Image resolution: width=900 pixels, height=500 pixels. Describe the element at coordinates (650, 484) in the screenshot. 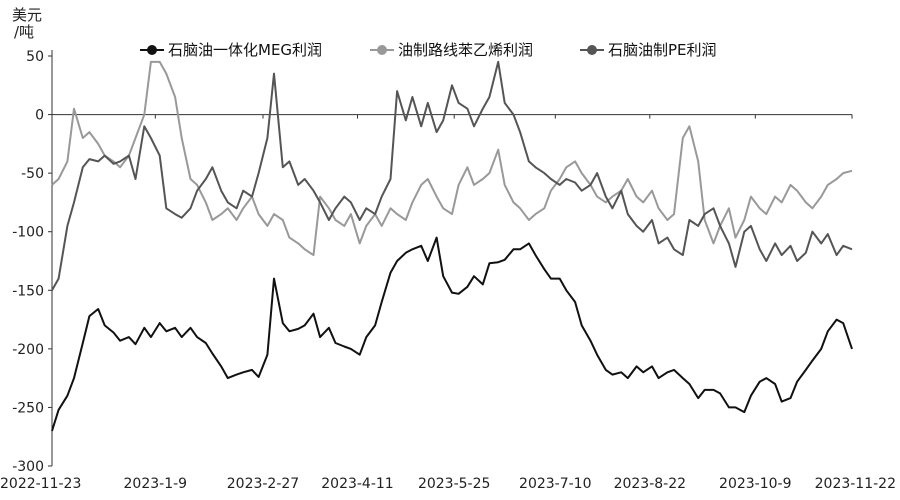

I see `x-tick-label: 2023-8-22` at that location.